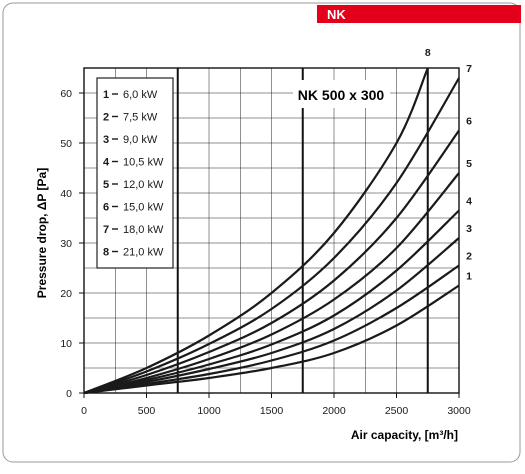 The height and width of the screenshot is (474, 525). What do you see at coordinates (106, 163) in the screenshot?
I see `legend-entry-number: 4` at bounding box center [106, 163].